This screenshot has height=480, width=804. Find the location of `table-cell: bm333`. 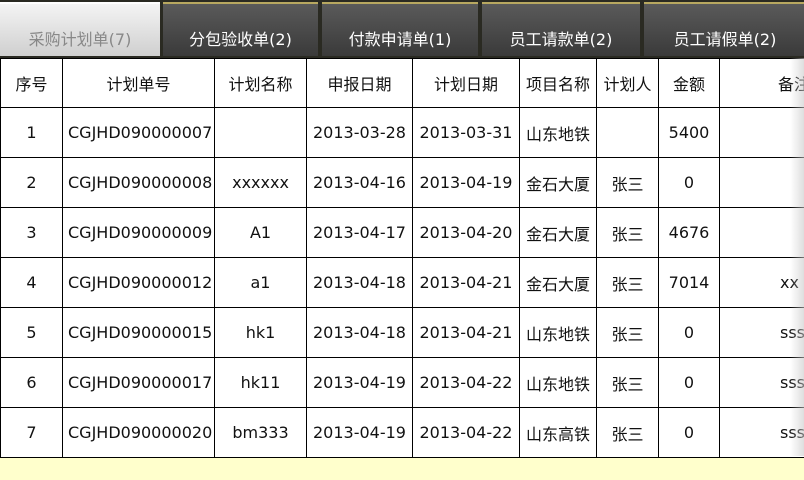

table-cell: bm333 is located at coordinates (260, 432).